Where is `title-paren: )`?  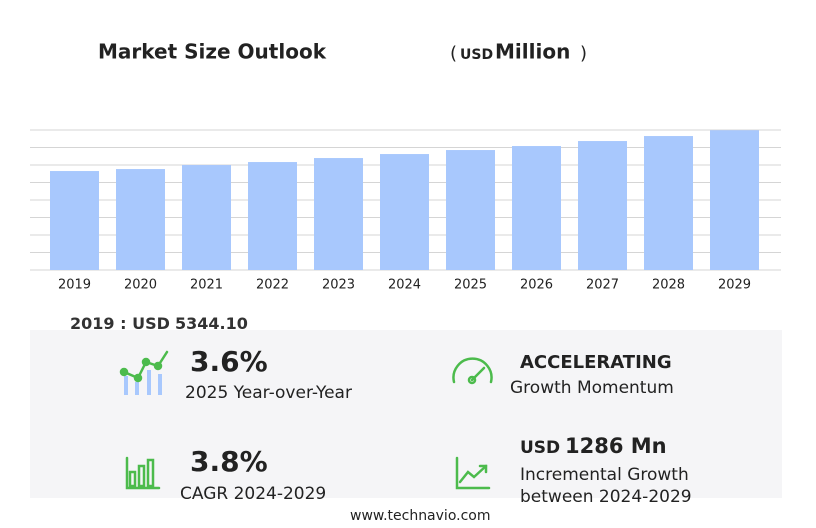 title-paren: ) is located at coordinates (583, 53).